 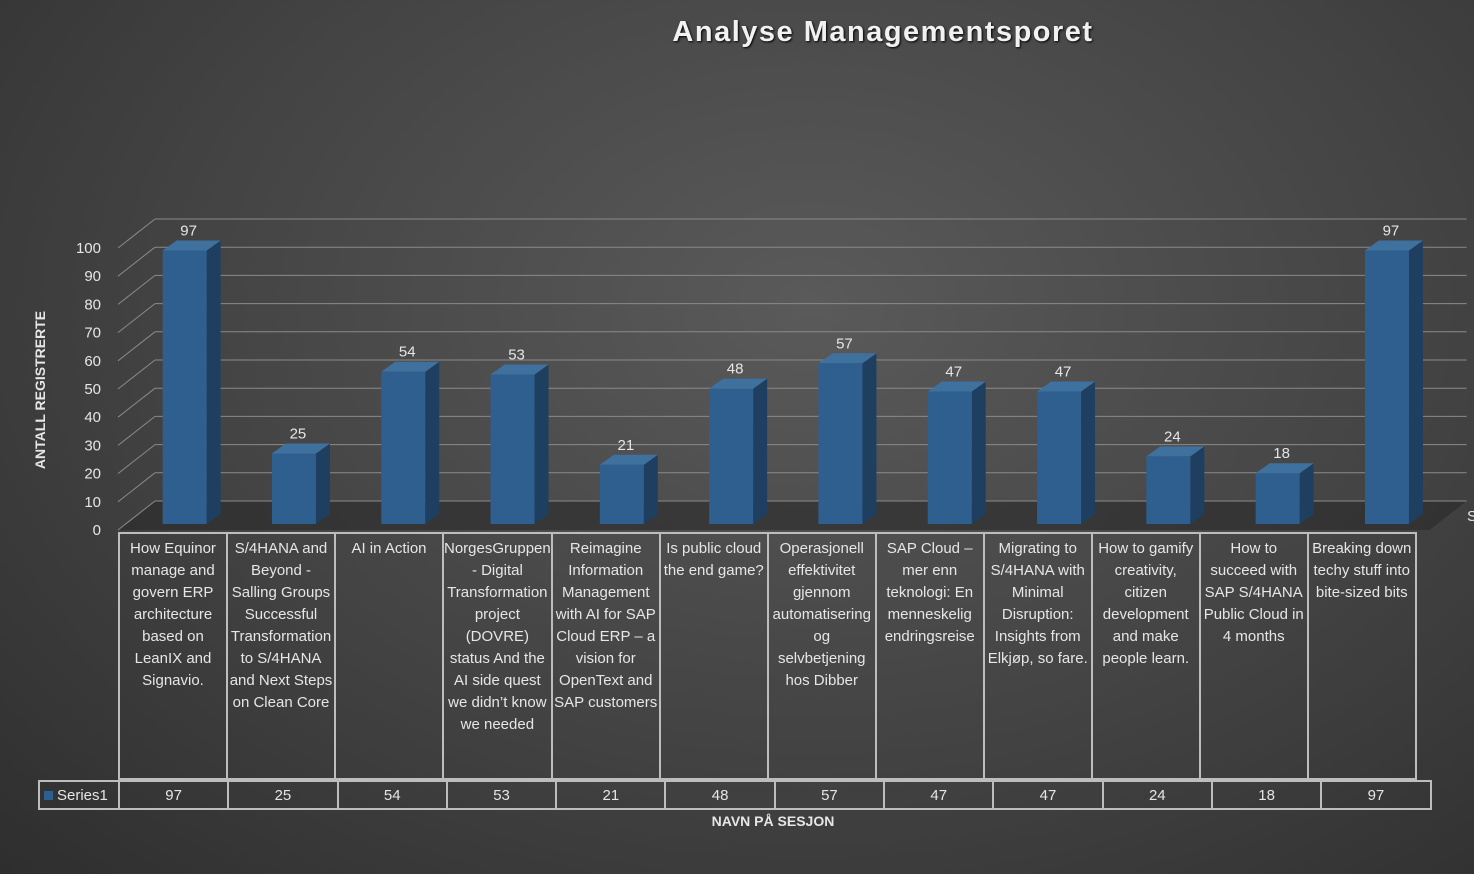 What do you see at coordinates (48, 795) in the screenshot?
I see `legend-swatch` at bounding box center [48, 795].